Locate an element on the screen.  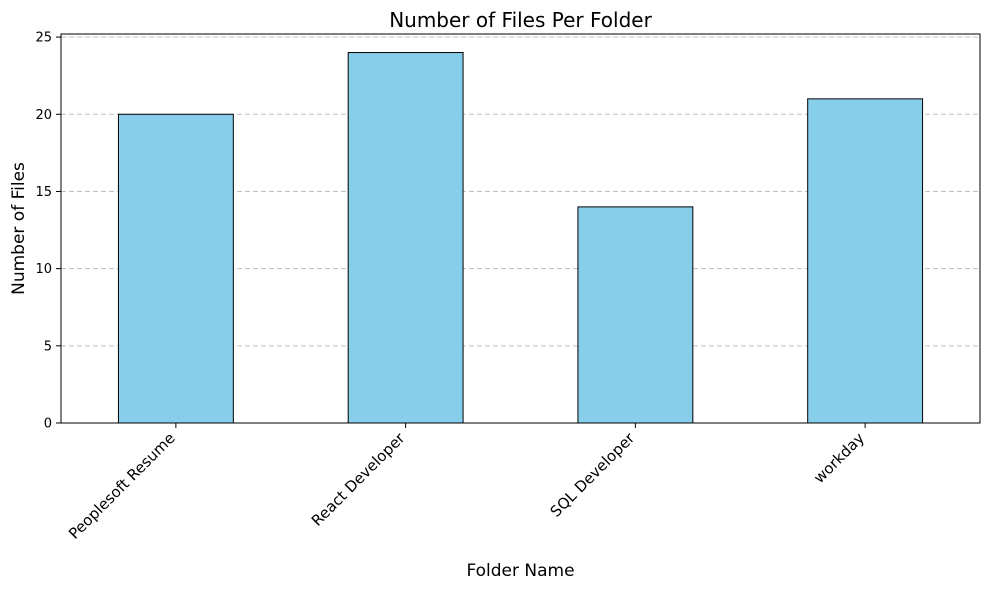
x-tick-label: workday is located at coordinates (839, 458).